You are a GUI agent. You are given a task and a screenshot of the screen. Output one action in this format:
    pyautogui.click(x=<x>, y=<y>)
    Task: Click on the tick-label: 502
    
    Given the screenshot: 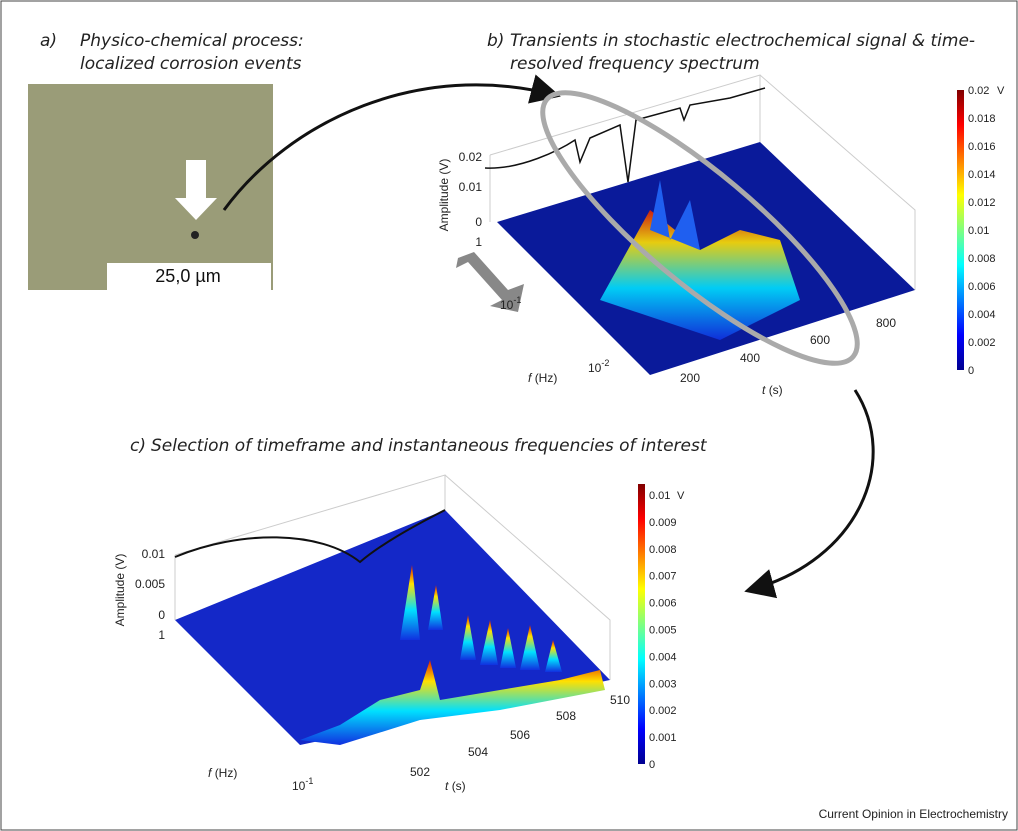 What is the action you would take?
    pyautogui.click(x=420, y=772)
    